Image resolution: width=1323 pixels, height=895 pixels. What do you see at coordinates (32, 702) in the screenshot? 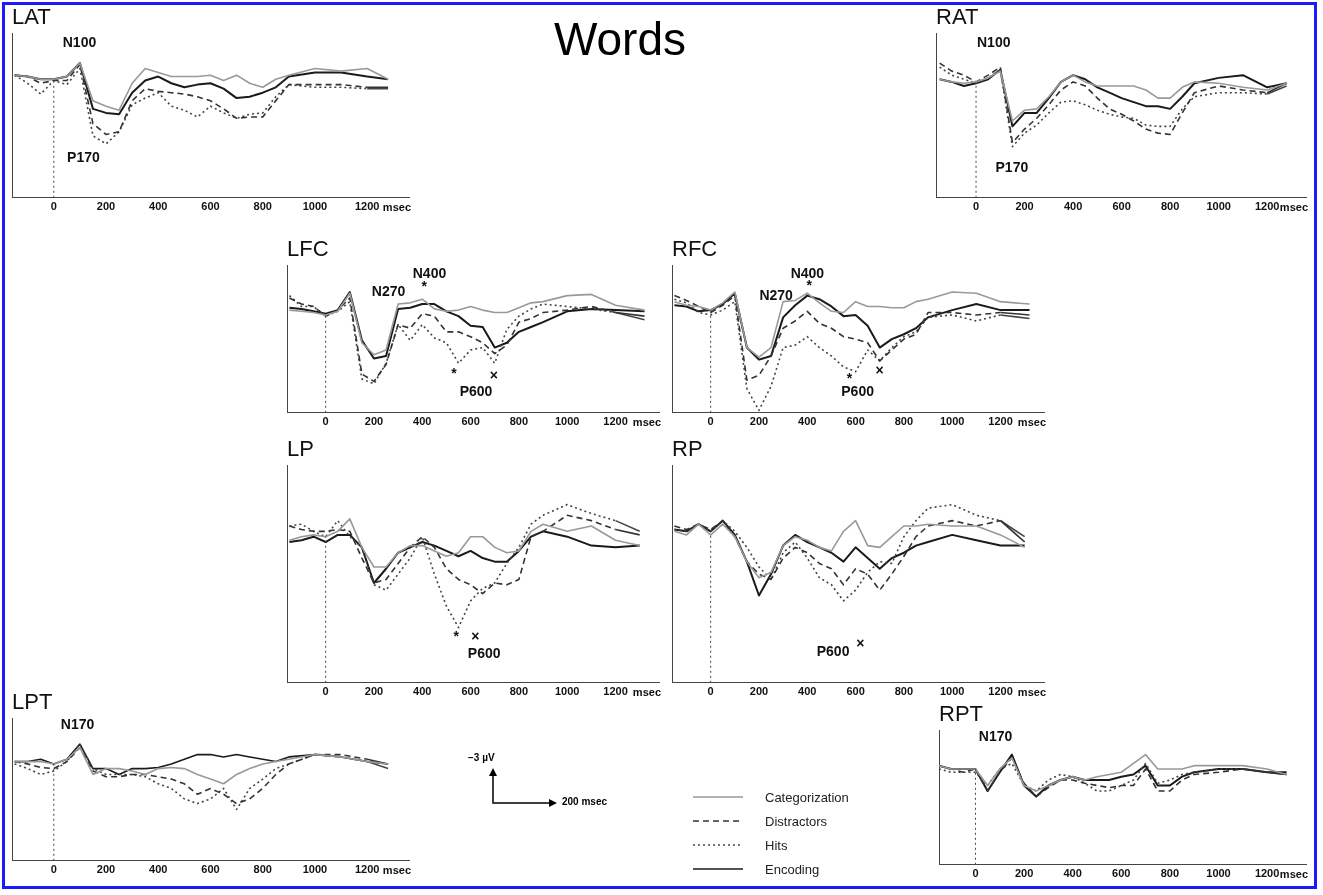
I see `chart-title: LPT` at bounding box center [32, 702].